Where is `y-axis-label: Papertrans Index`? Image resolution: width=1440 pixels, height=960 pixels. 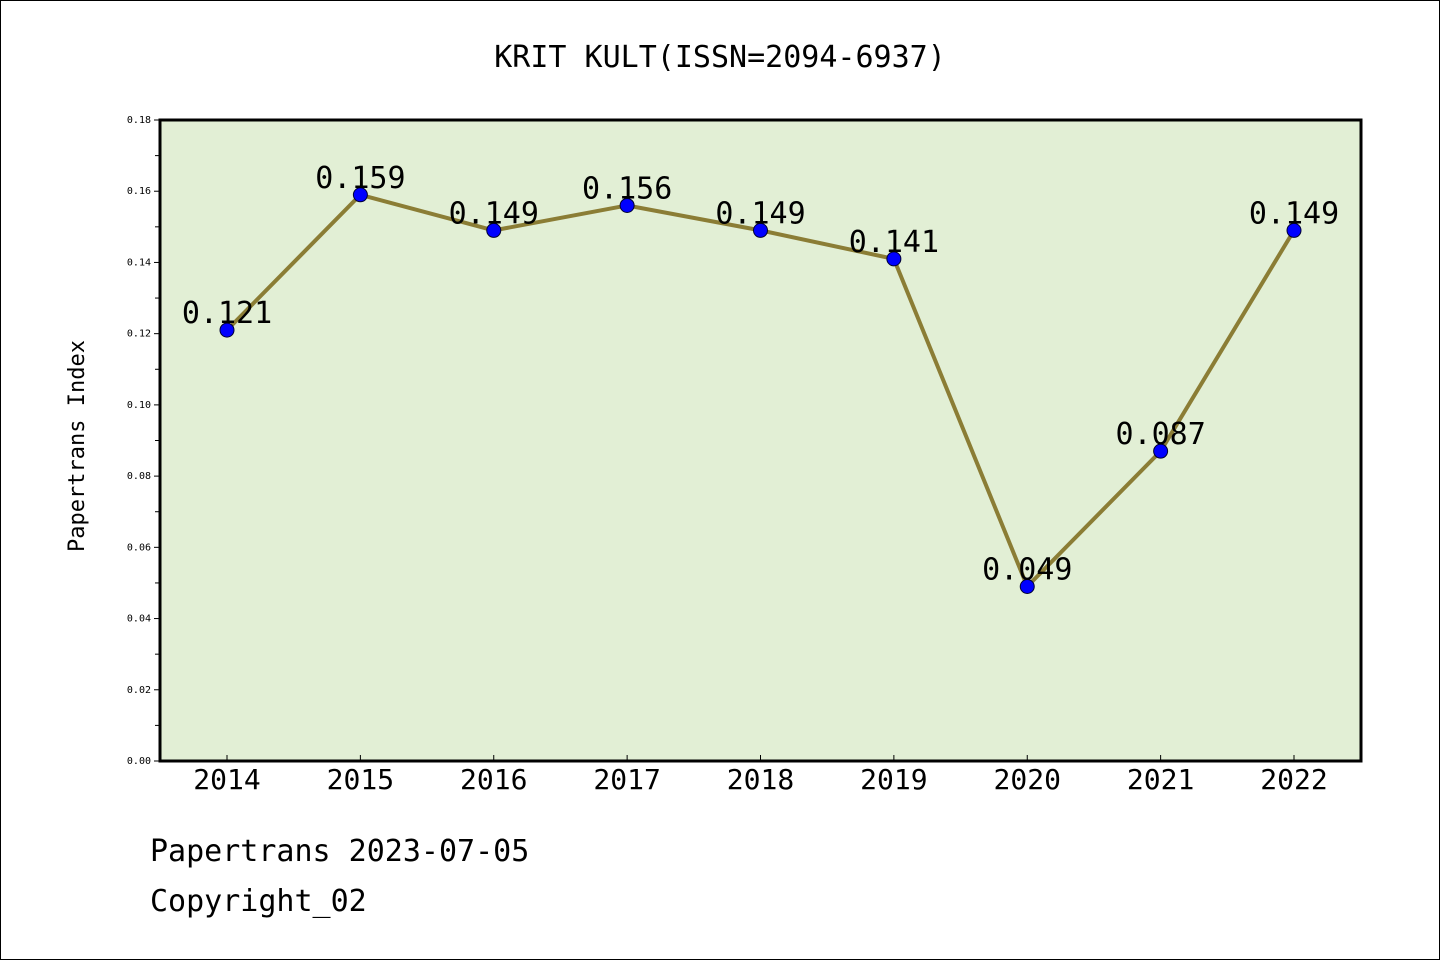
y-axis-label: Papertrans Index is located at coordinates (77, 446).